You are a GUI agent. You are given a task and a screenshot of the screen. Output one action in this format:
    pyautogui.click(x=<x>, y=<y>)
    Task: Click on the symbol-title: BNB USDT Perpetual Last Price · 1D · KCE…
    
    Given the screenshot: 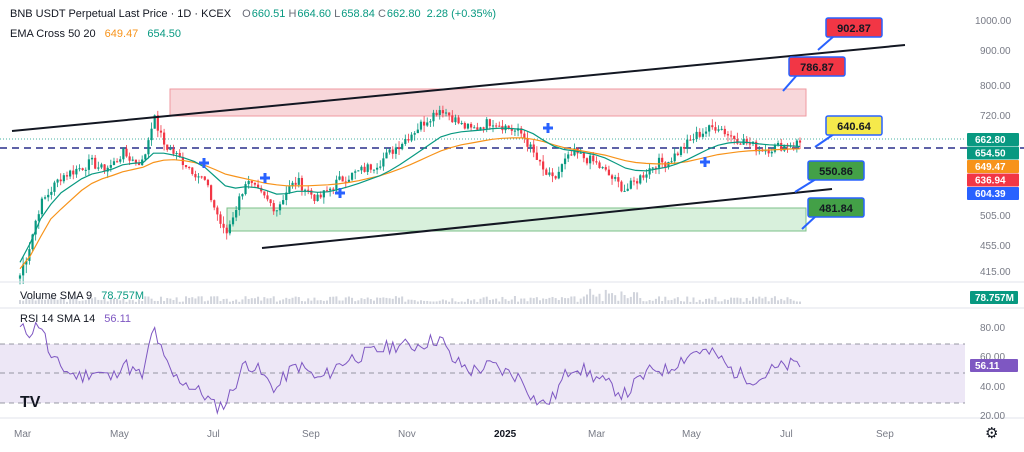 What is the action you would take?
    pyautogui.click(x=121, y=14)
    